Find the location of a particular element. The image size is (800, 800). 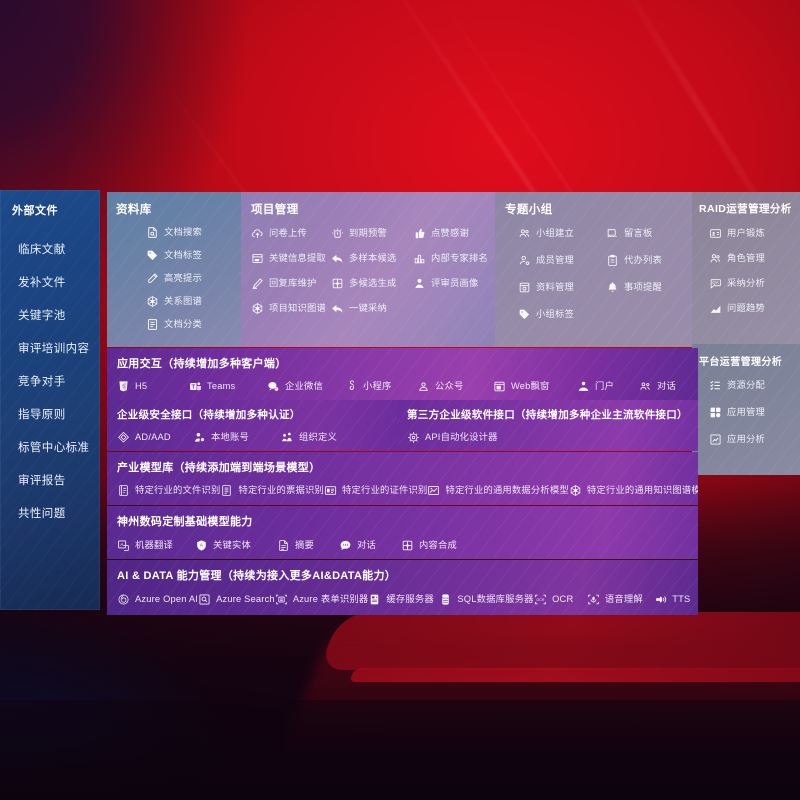

project-item-multi-sample-candidates: 多样本候选 is located at coordinates (372, 258).